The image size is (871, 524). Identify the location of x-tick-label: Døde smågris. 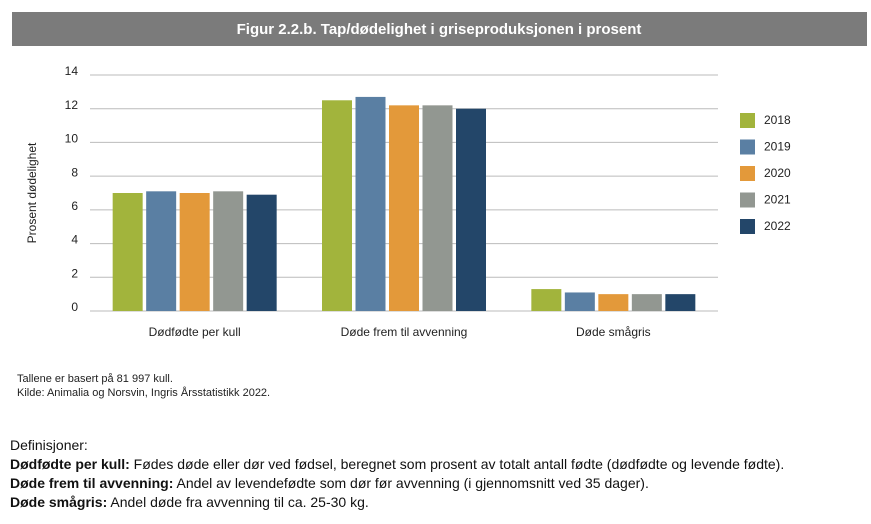
(613, 332).